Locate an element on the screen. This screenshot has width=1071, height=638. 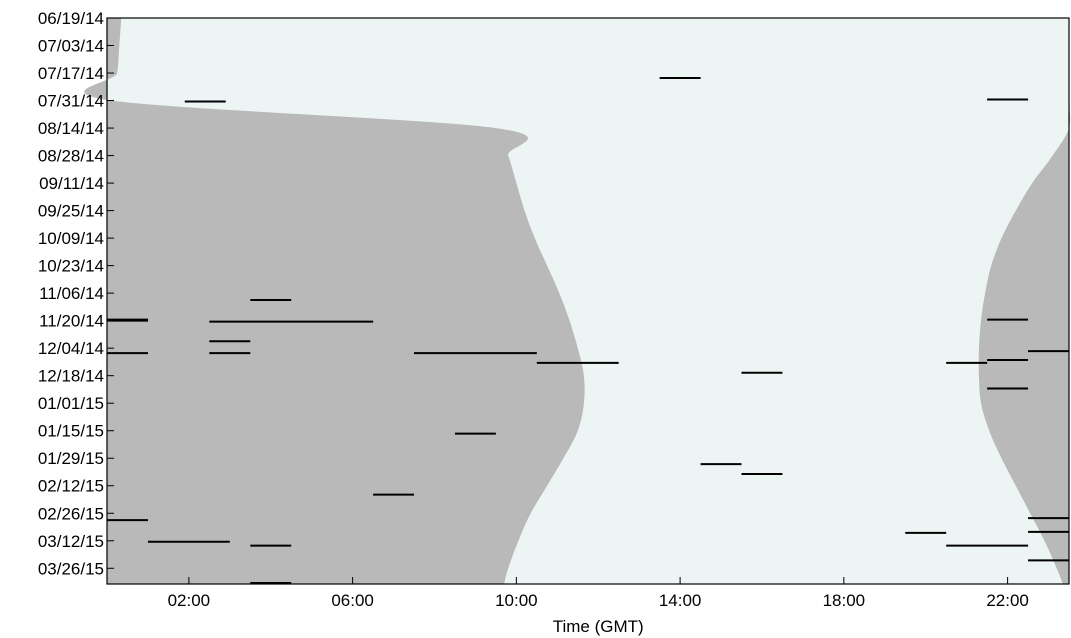
y-tick-label: 01/01/15 is located at coordinates (71, 403).